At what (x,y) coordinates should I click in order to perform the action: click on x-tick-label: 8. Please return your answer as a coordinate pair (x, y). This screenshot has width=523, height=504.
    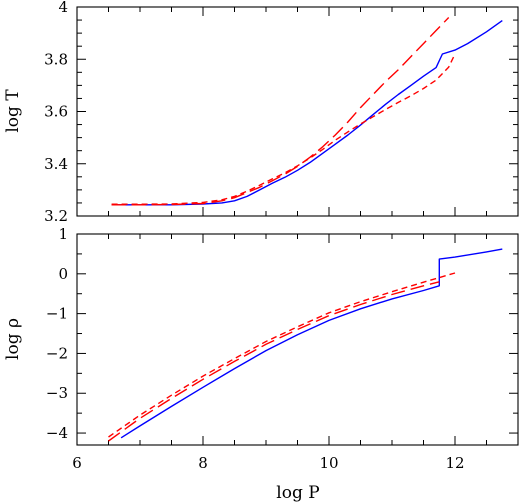
    Looking at the image, I should click on (203, 463).